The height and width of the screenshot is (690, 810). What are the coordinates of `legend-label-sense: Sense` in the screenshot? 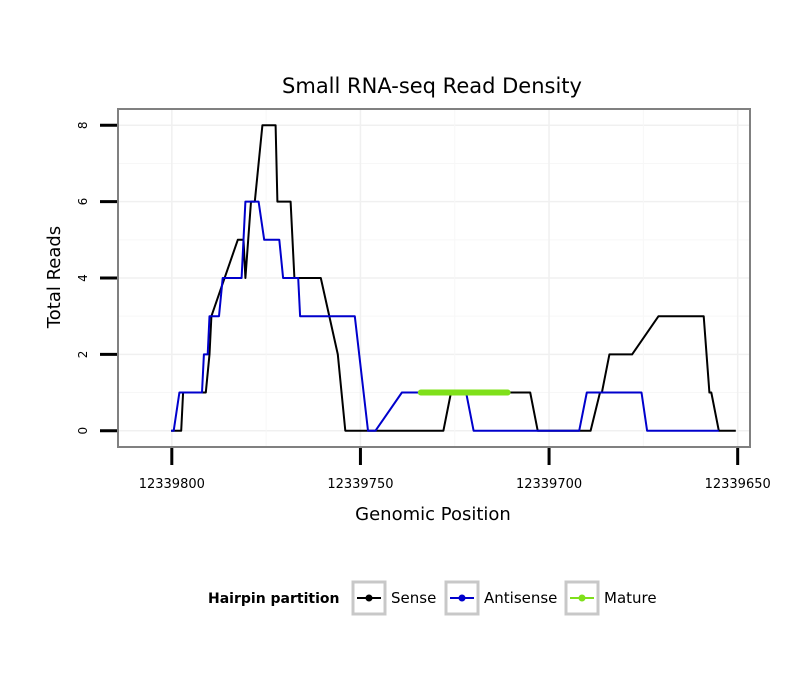 It's located at (413, 598).